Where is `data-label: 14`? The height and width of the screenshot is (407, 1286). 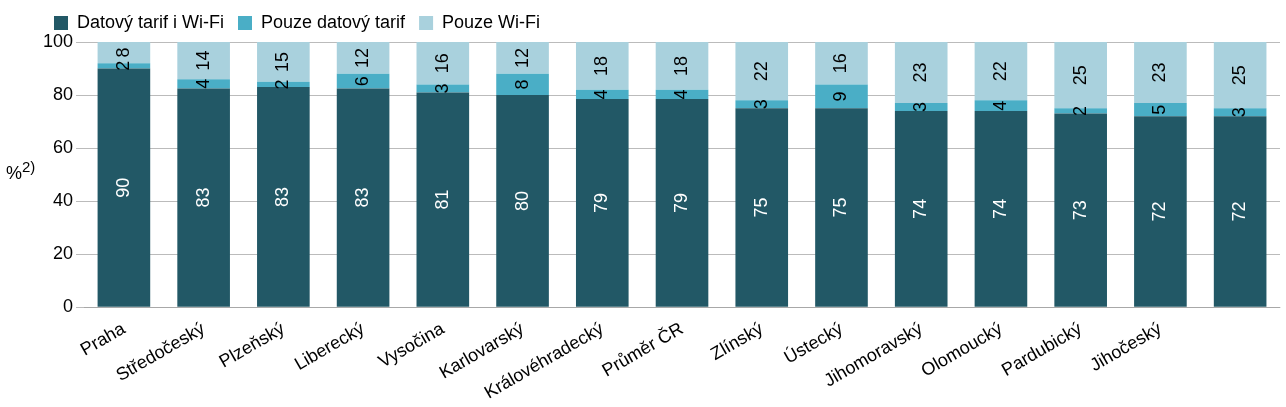 data-label: 14 is located at coordinates (202, 60).